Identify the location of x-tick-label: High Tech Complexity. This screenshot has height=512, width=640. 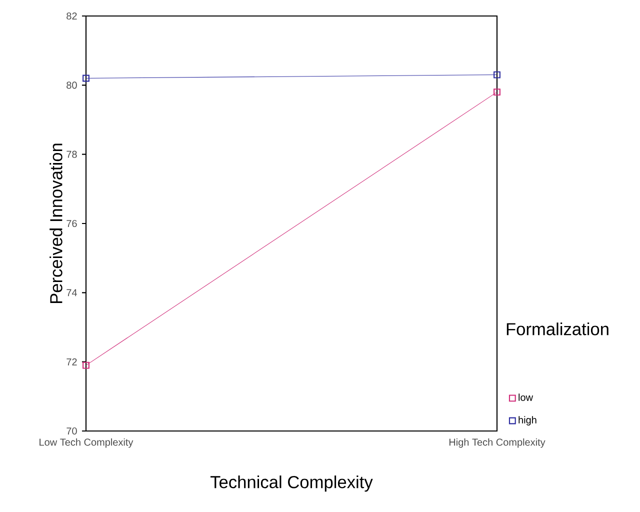
(497, 443).